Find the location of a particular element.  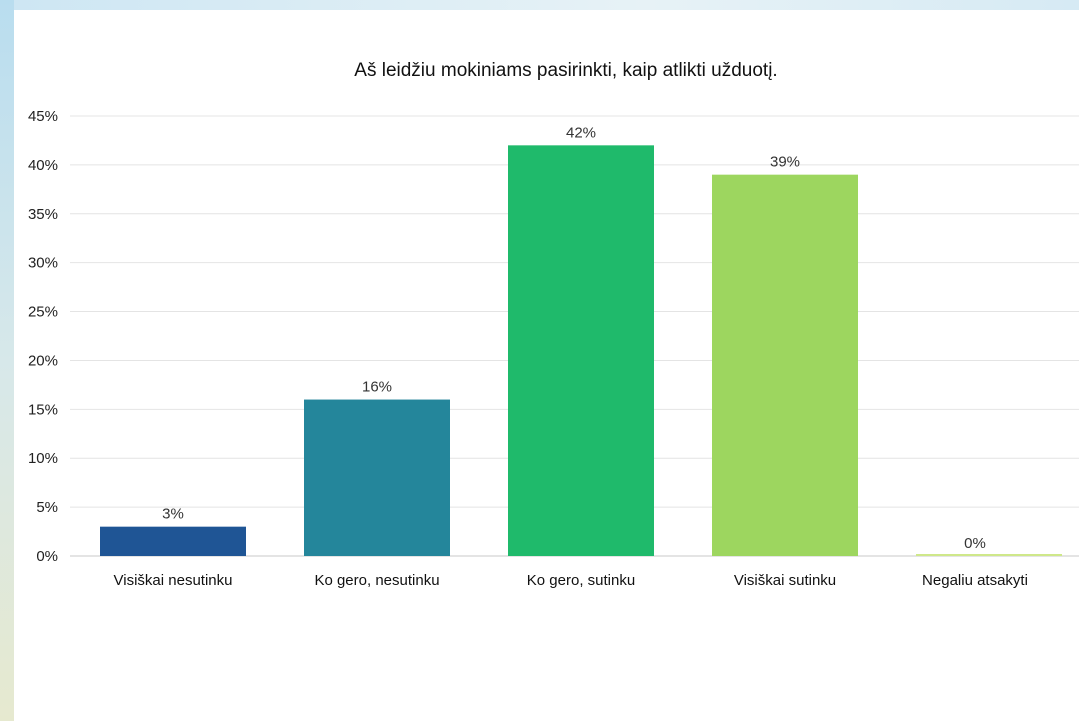

y-tick-label: 15% is located at coordinates (43, 409).